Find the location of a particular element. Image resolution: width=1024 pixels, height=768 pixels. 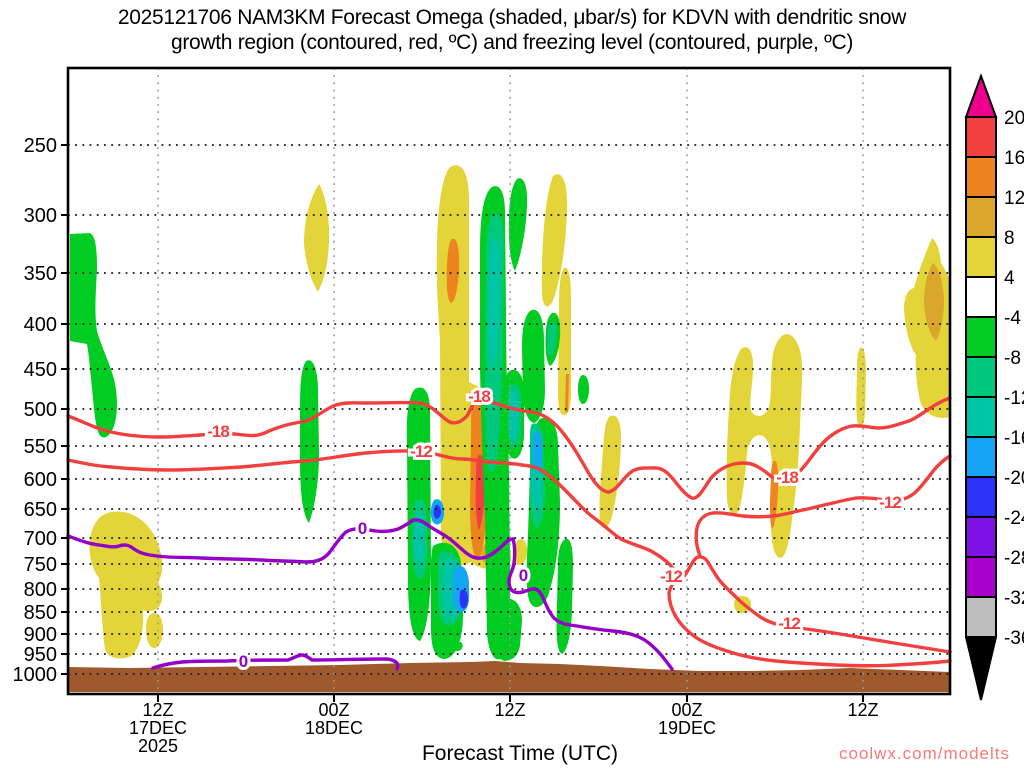

contour-label--12-4: -12 is located at coordinates (671, 576).